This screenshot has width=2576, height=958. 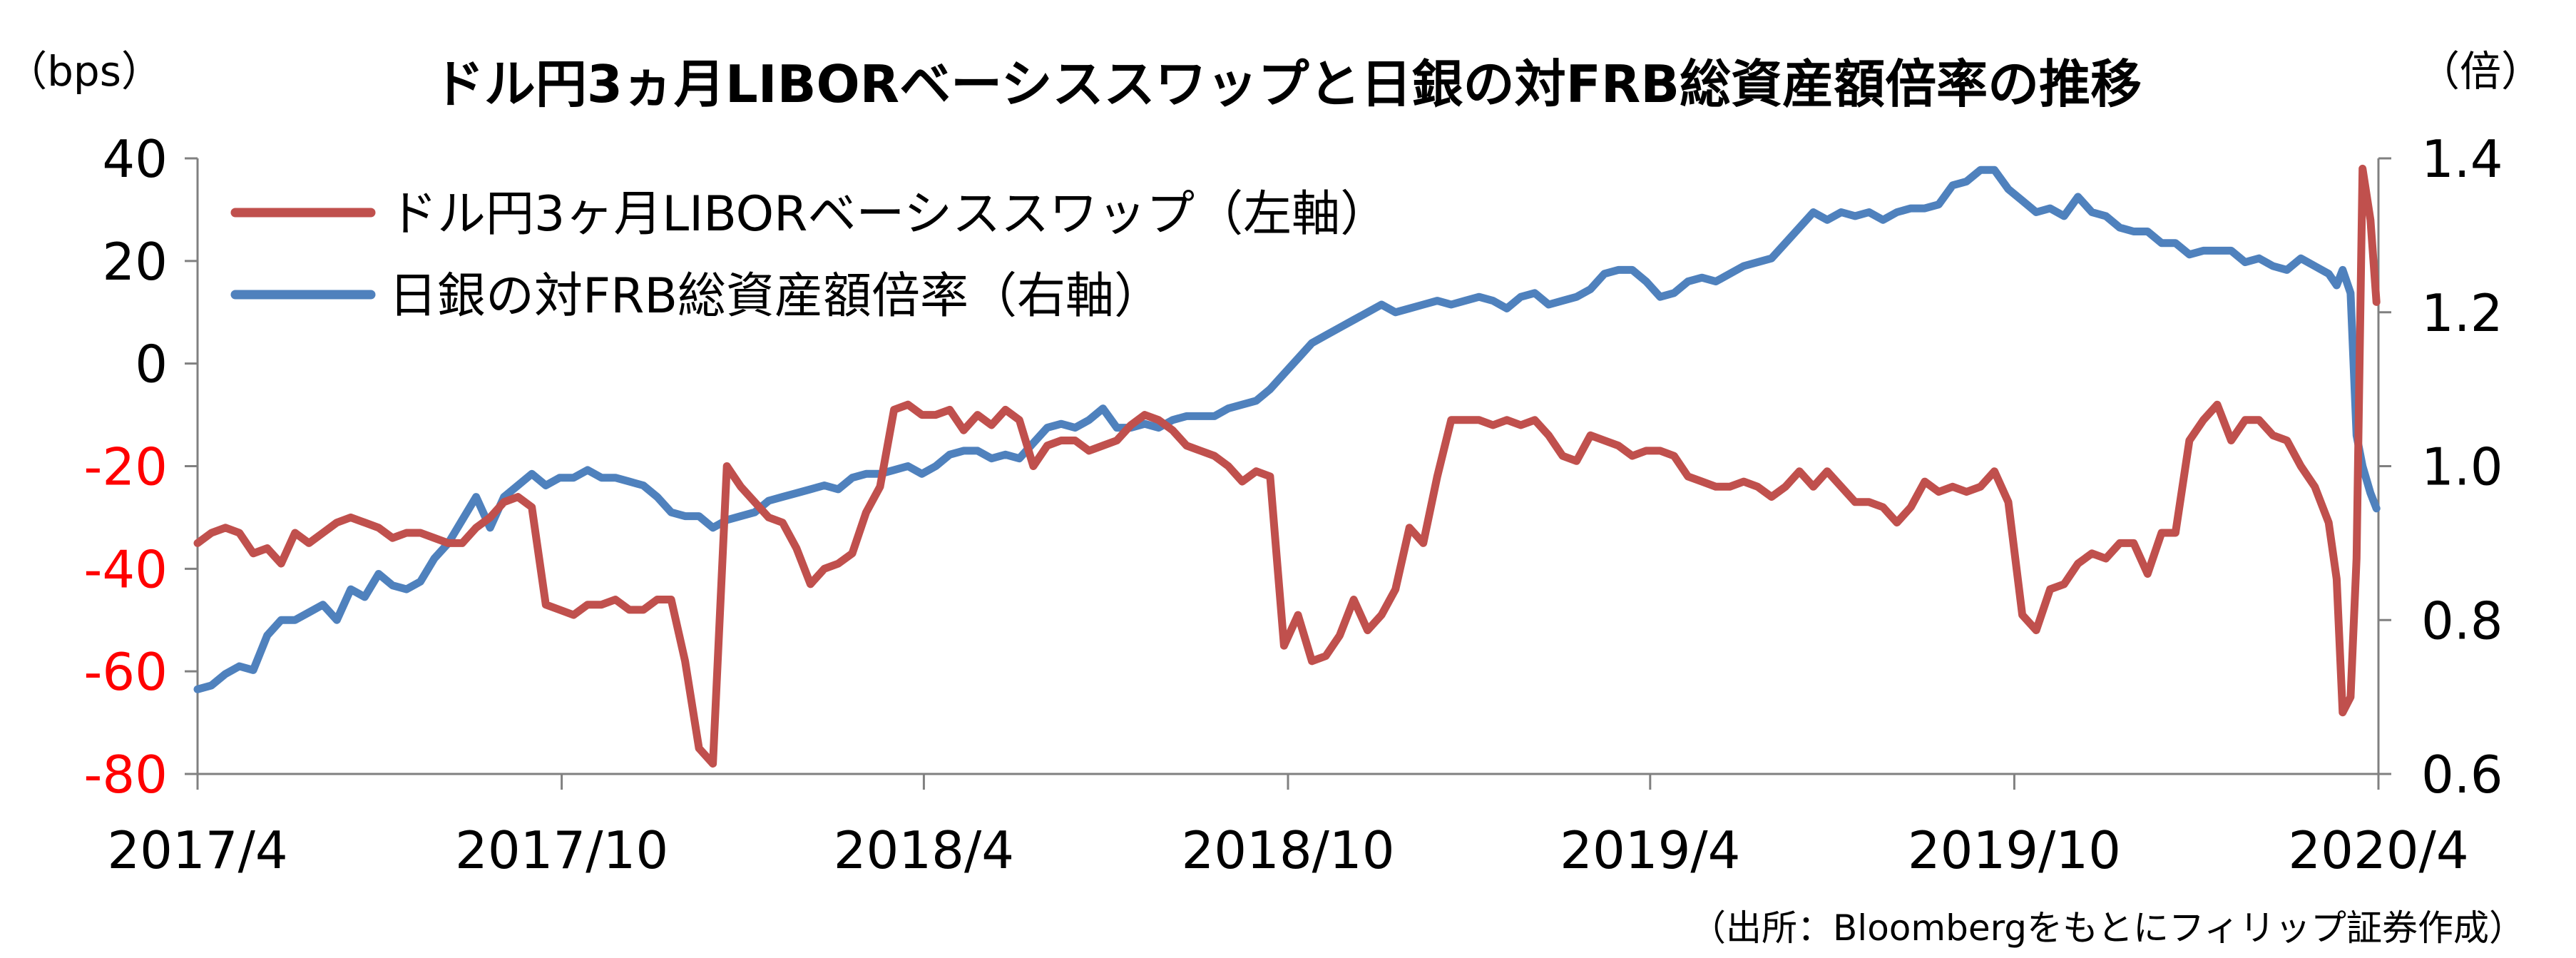 I want to click on x-tick-label: 2020/4, so click(x=2378, y=850).